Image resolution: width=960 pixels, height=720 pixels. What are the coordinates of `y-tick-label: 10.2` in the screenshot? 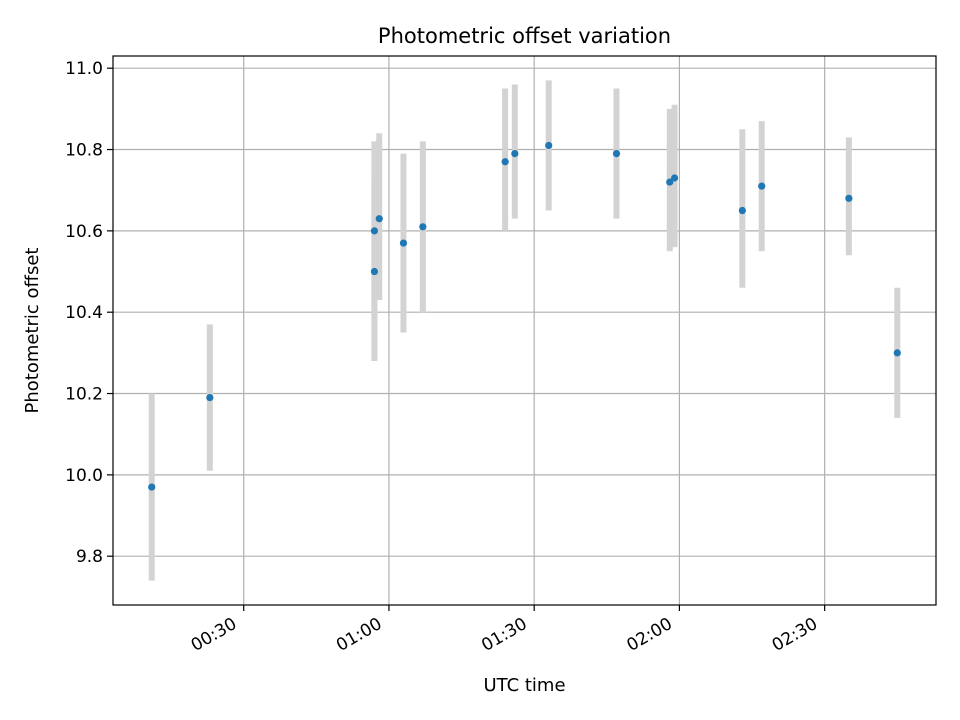 It's located at (84, 395).